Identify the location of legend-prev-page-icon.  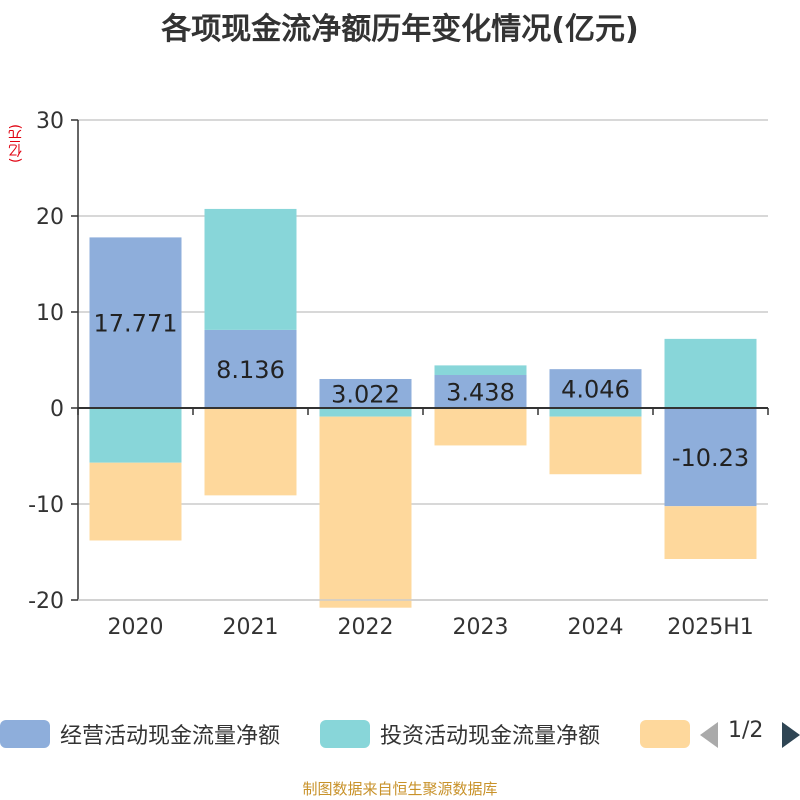
(709, 735).